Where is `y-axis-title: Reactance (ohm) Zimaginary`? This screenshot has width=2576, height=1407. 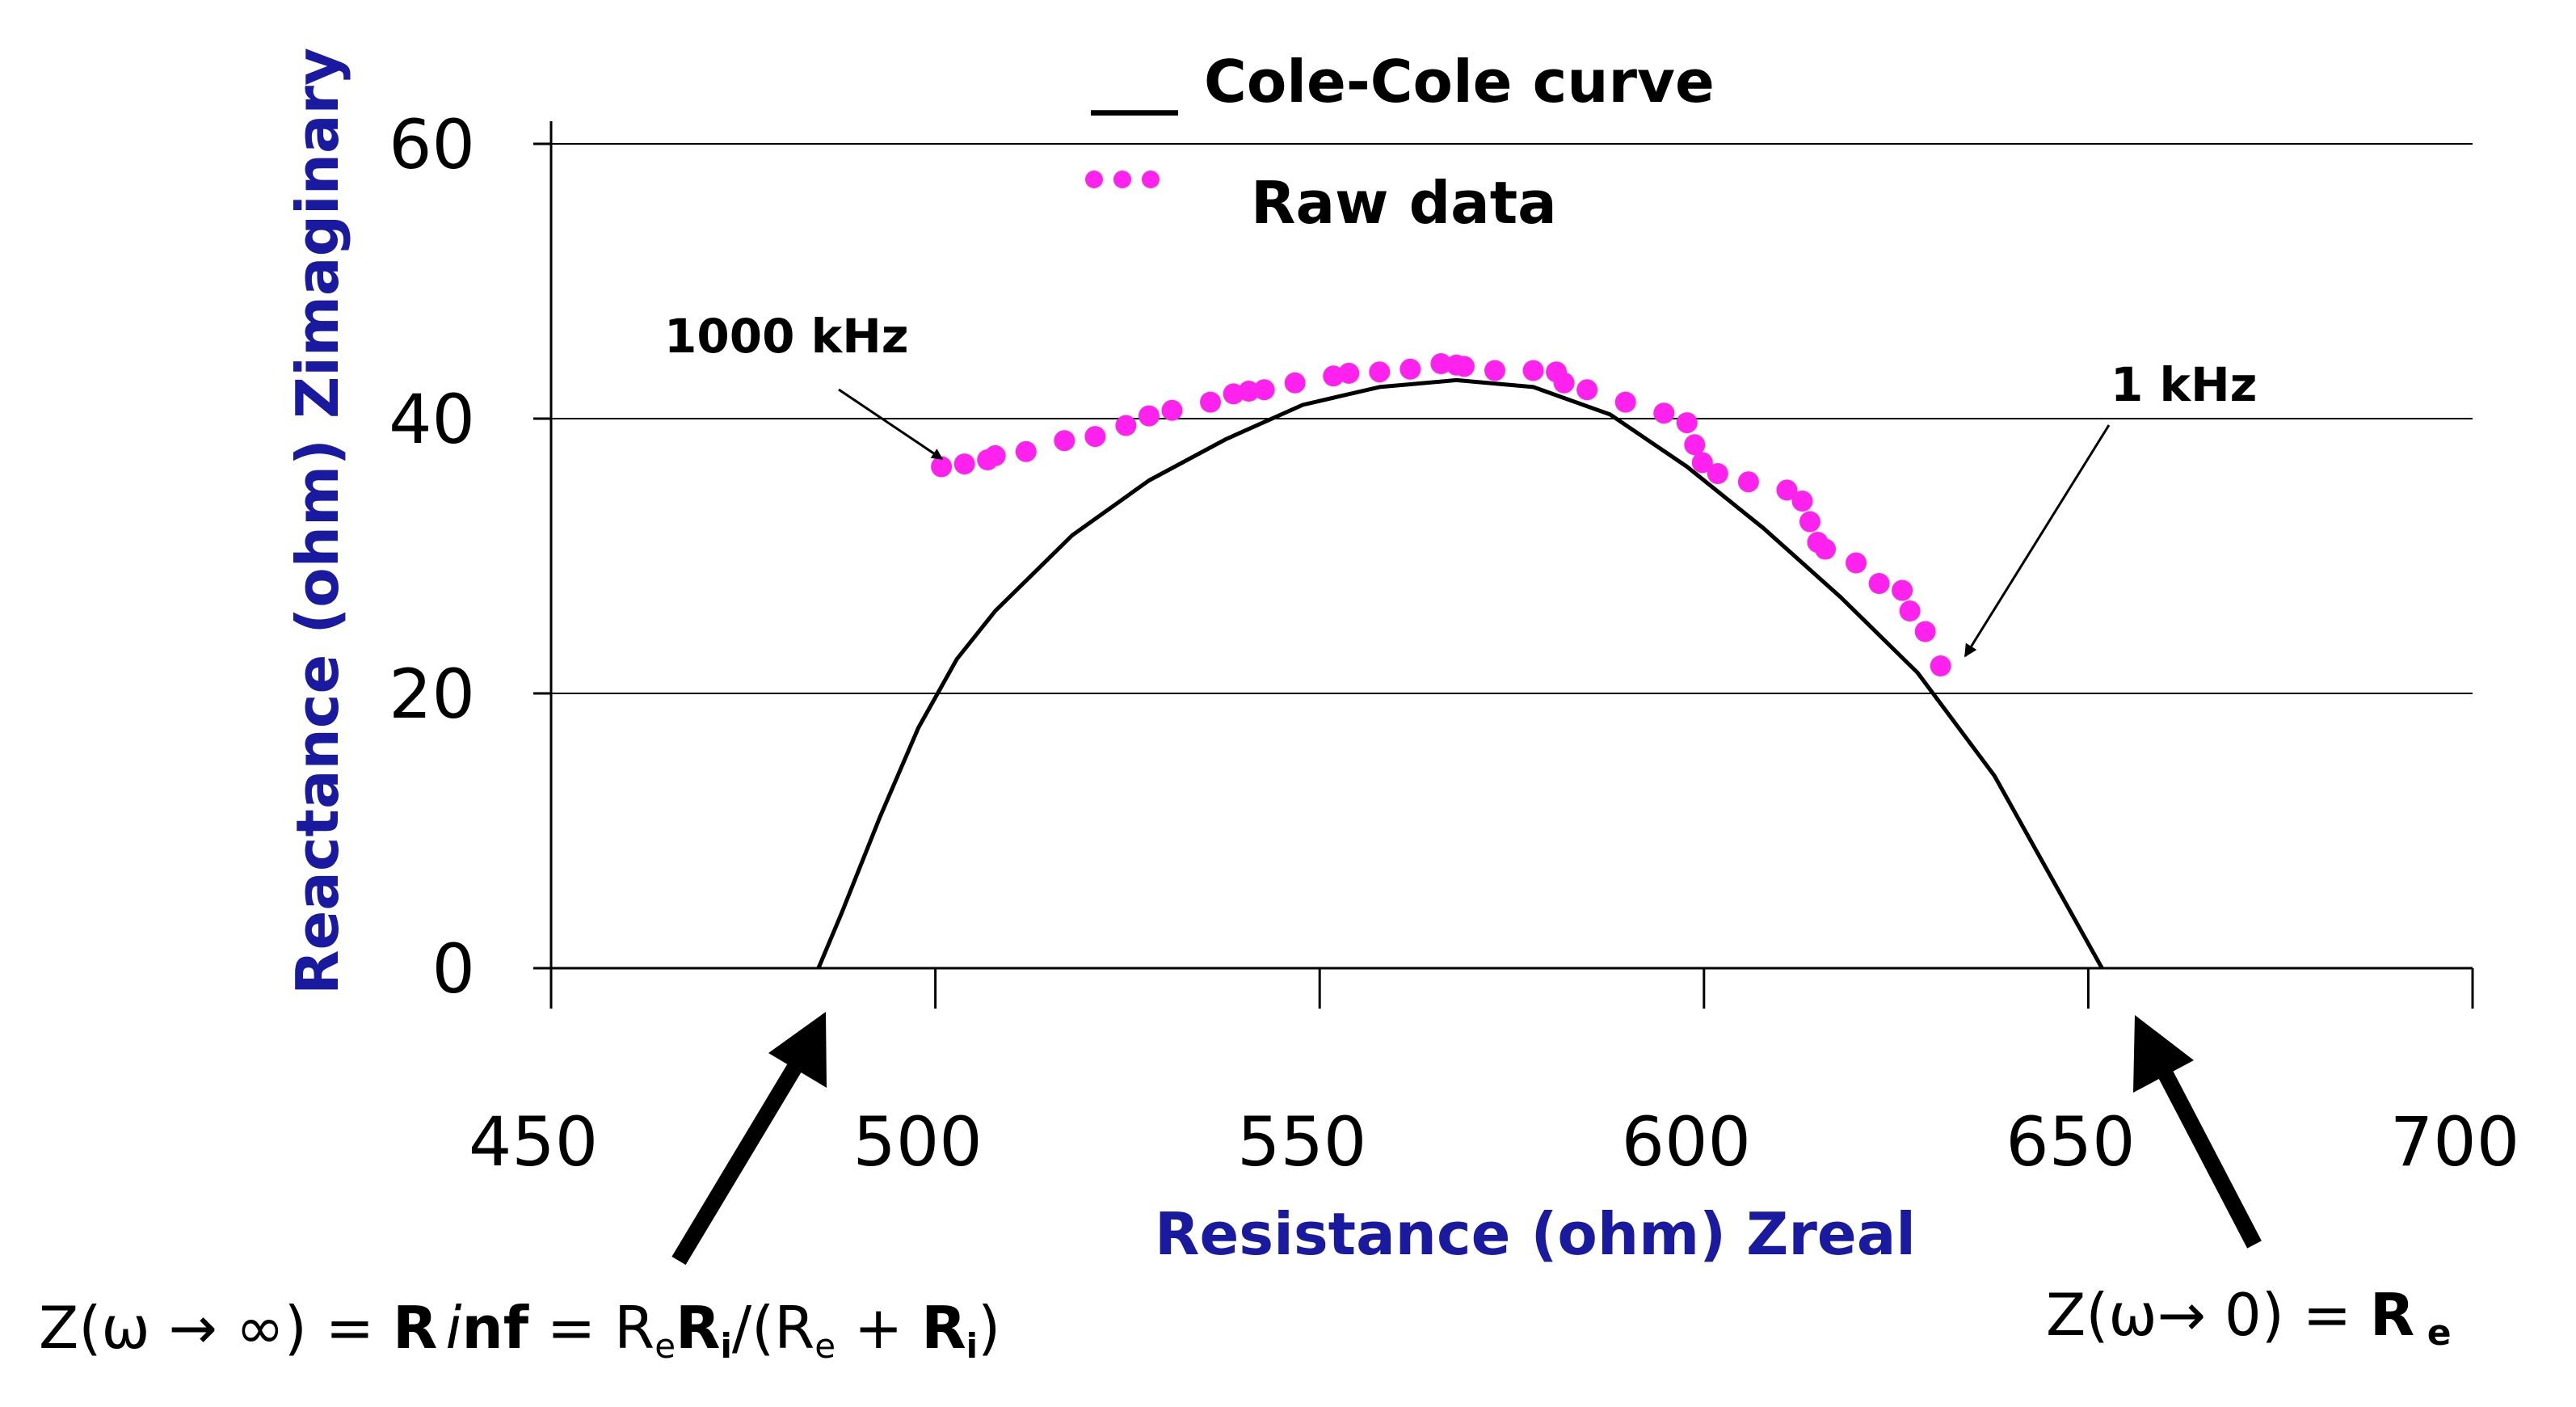 y-axis-title: Reactance (ohm) Zimaginary is located at coordinates (317, 521).